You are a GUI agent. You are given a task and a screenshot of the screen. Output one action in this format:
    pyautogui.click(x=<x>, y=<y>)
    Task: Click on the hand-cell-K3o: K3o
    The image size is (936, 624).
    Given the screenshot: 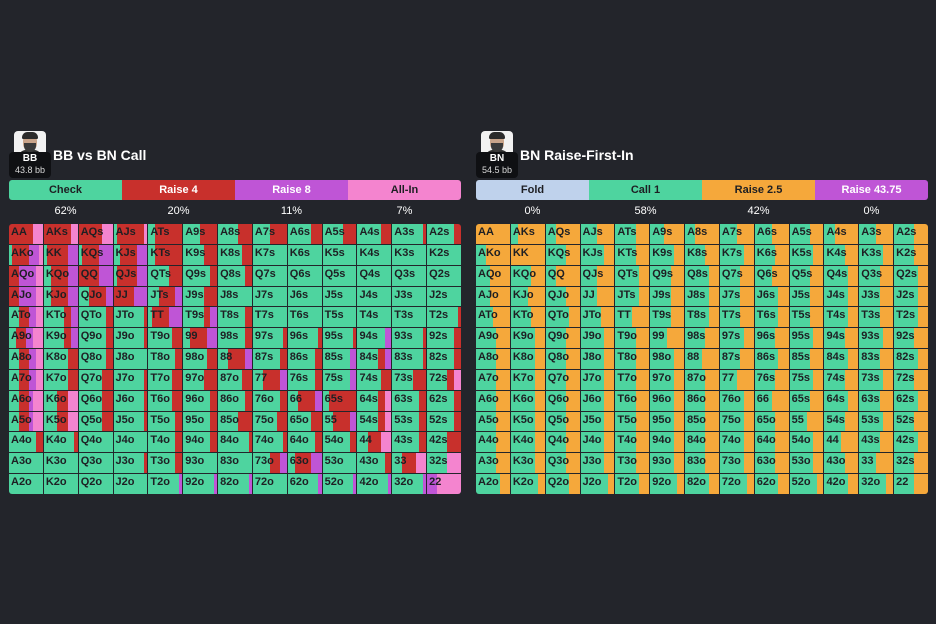 What is the action you would take?
    pyautogui.click(x=60, y=463)
    